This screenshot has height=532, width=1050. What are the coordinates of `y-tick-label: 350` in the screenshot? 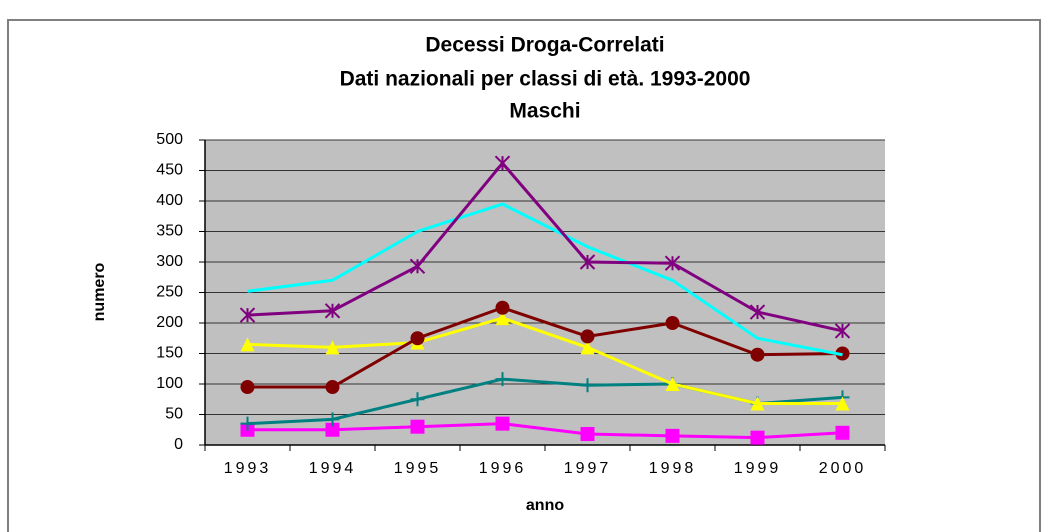 It's located at (169, 231).